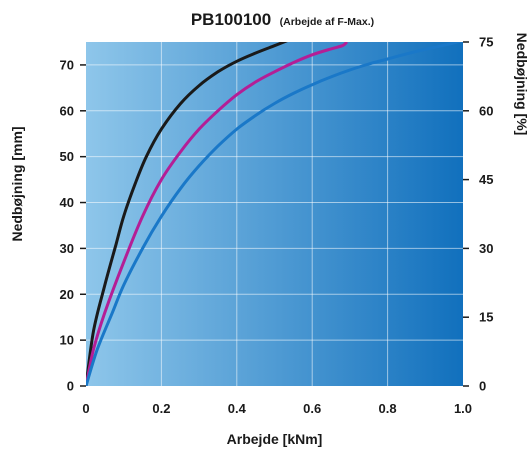  What do you see at coordinates (67, 156) in the screenshot?
I see `y-tick-label: 50` at bounding box center [67, 156].